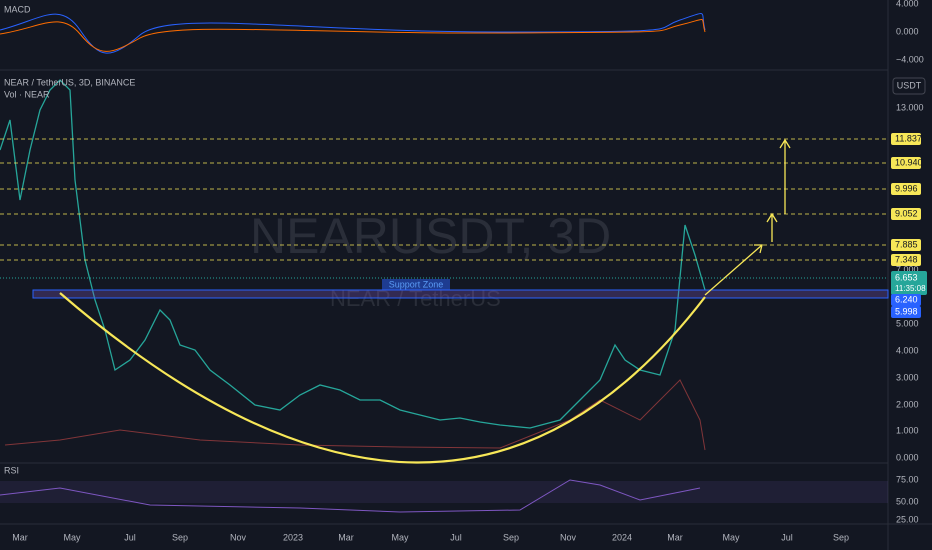 The height and width of the screenshot is (550, 932). Describe the element at coordinates (27, 94) in the screenshot. I see `volume-title: Vol · NEAR` at that location.